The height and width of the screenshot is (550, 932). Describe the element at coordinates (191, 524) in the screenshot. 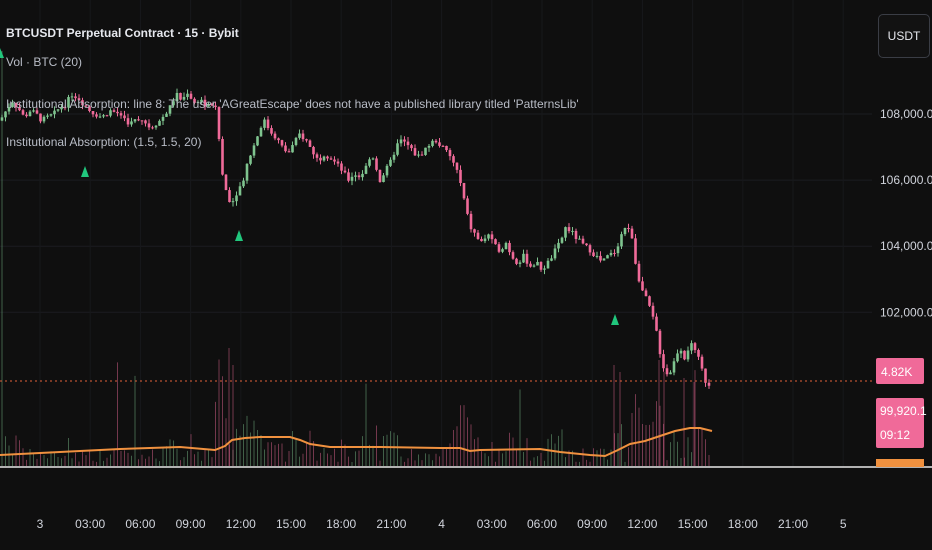

I see `time-tick-label: 09:00` at that location.